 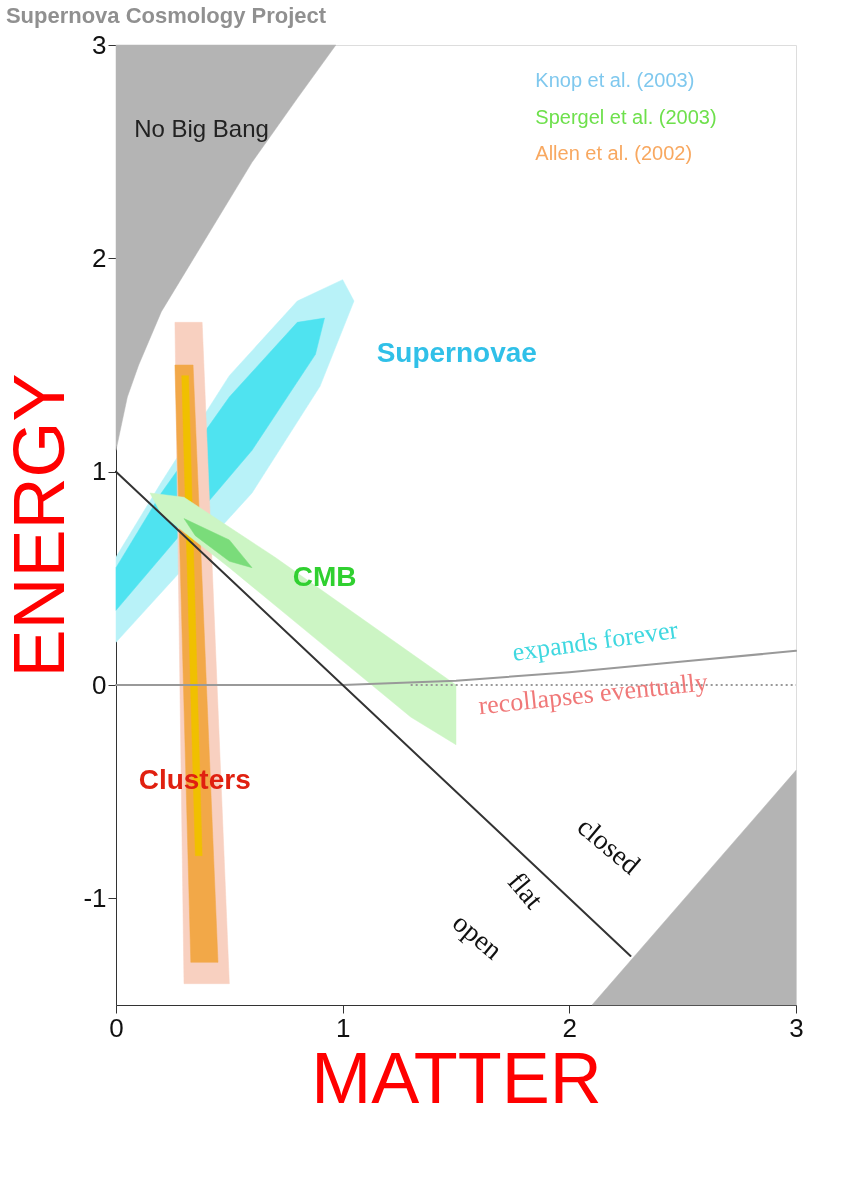 I want to click on y-tick-label: 0, so click(x=99, y=684).